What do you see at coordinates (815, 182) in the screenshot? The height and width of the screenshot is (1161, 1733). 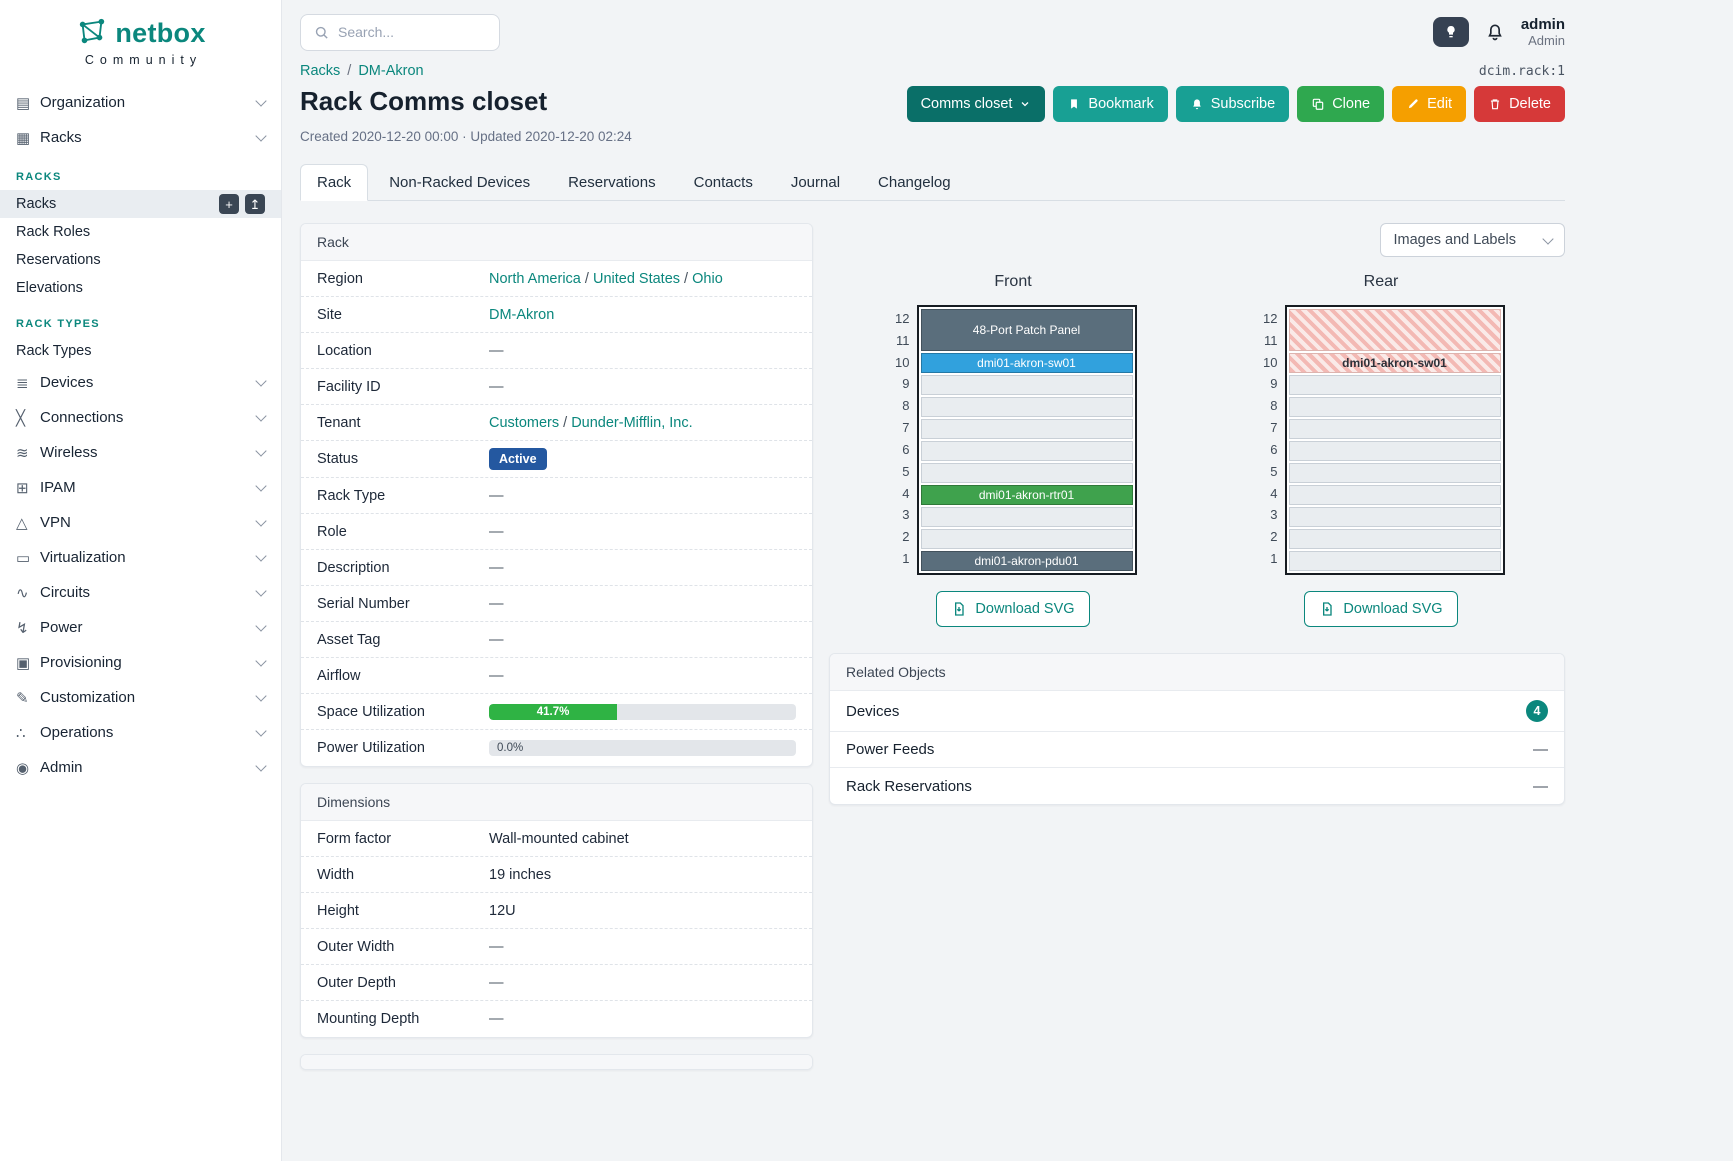 I see `tab-journal: Journal` at bounding box center [815, 182].